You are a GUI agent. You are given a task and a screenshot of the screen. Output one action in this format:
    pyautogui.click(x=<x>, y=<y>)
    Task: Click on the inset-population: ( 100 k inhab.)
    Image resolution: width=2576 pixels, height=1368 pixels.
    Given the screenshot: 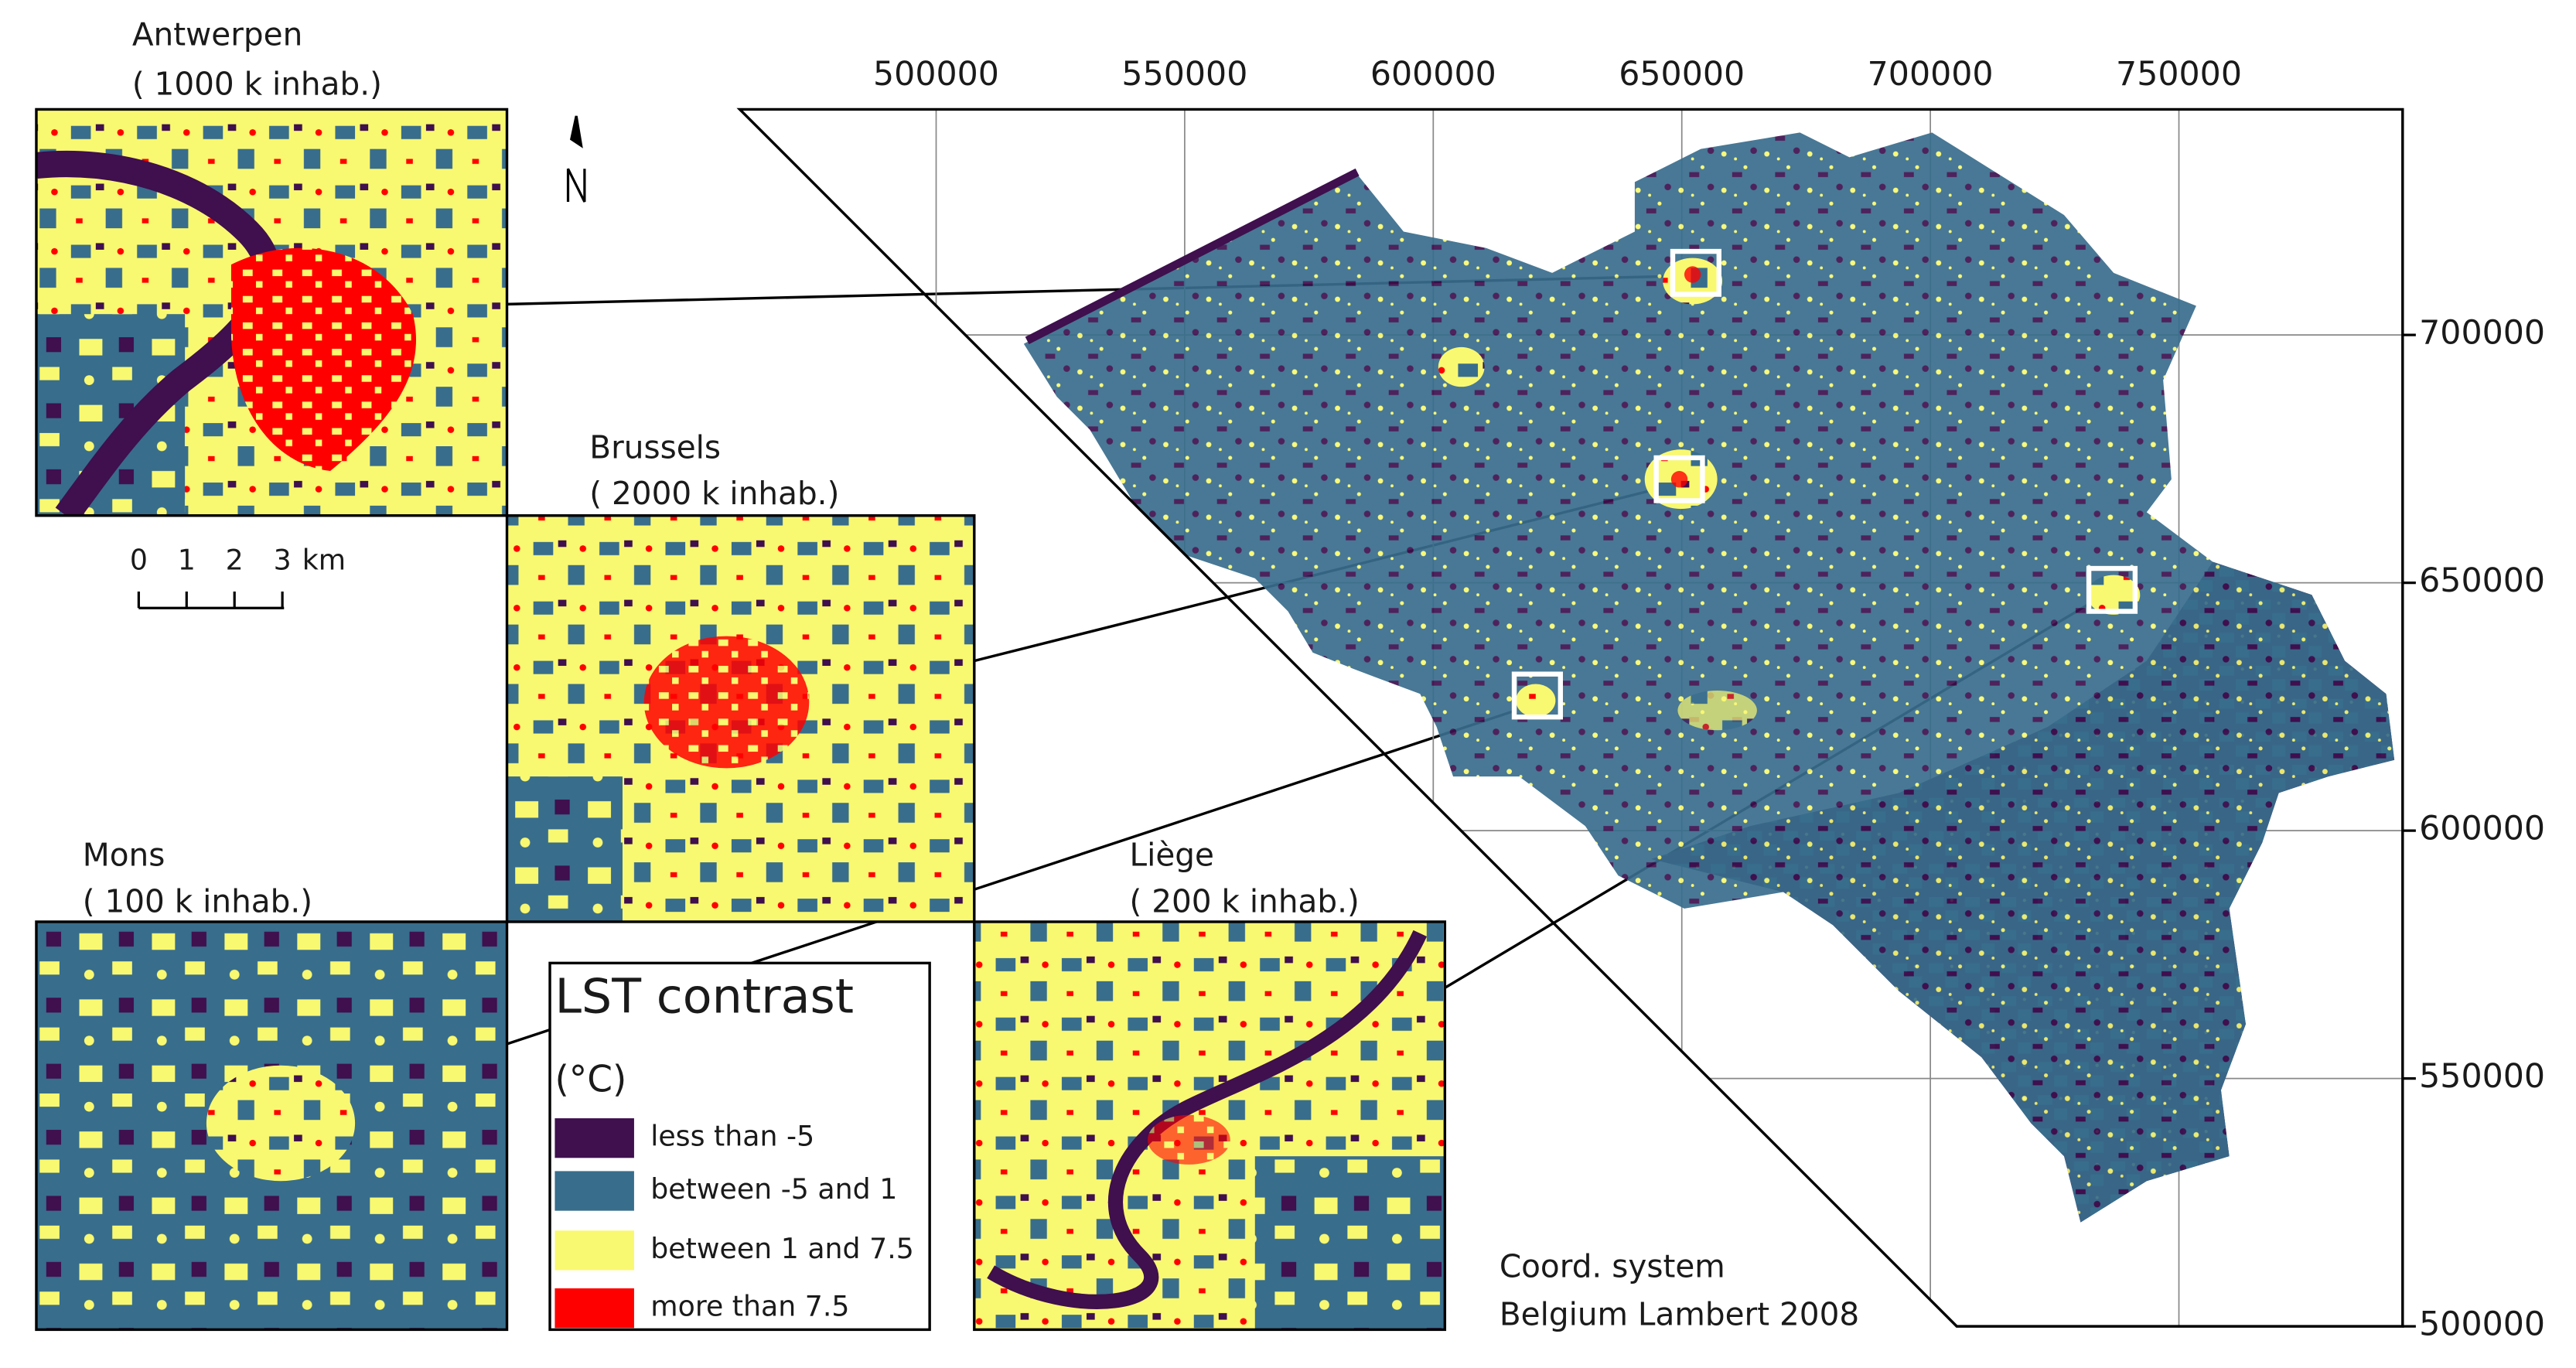 What is the action you would take?
    pyautogui.click(x=198, y=900)
    